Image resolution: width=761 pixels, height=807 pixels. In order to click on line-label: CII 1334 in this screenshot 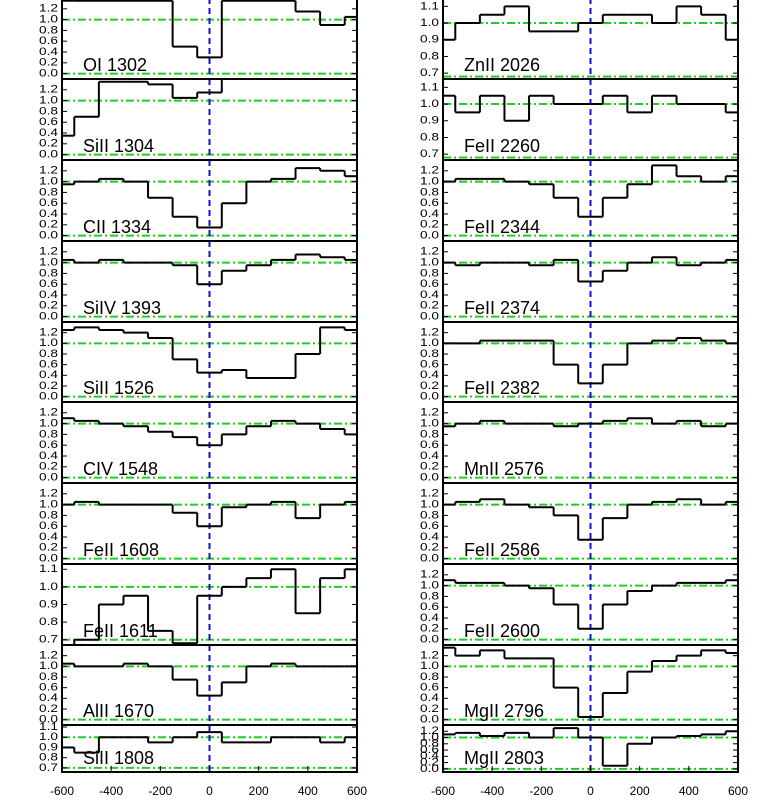, I will do `click(117, 227)`.